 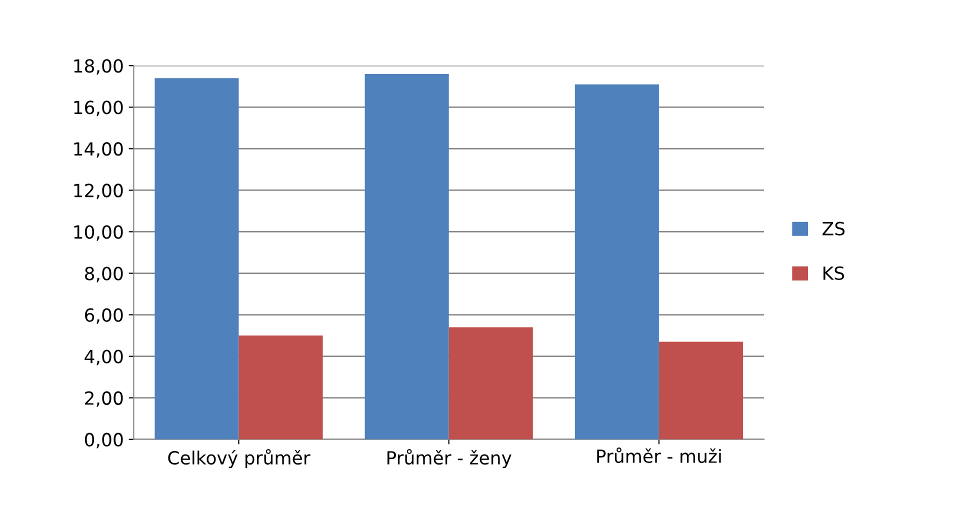 I want to click on y-tick-label: 8,00, so click(x=104, y=274).